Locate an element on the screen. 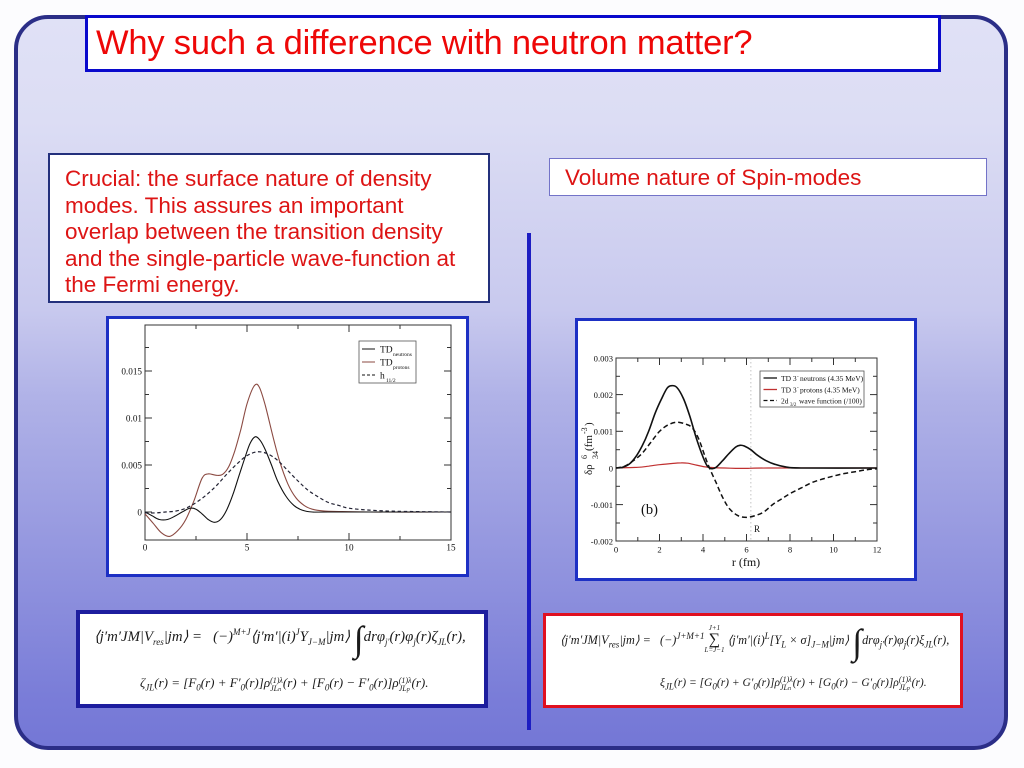 The width and height of the screenshot is (1024, 768). svg-text: wave function (/100) is located at coordinates (830, 401).